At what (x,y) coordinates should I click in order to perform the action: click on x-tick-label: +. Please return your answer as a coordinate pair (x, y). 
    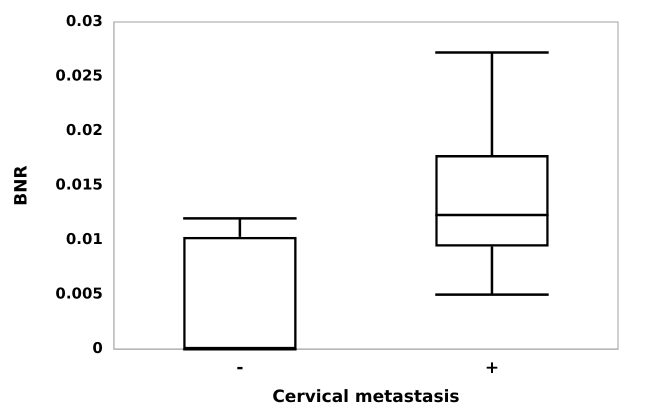
    Looking at the image, I should click on (492, 368).